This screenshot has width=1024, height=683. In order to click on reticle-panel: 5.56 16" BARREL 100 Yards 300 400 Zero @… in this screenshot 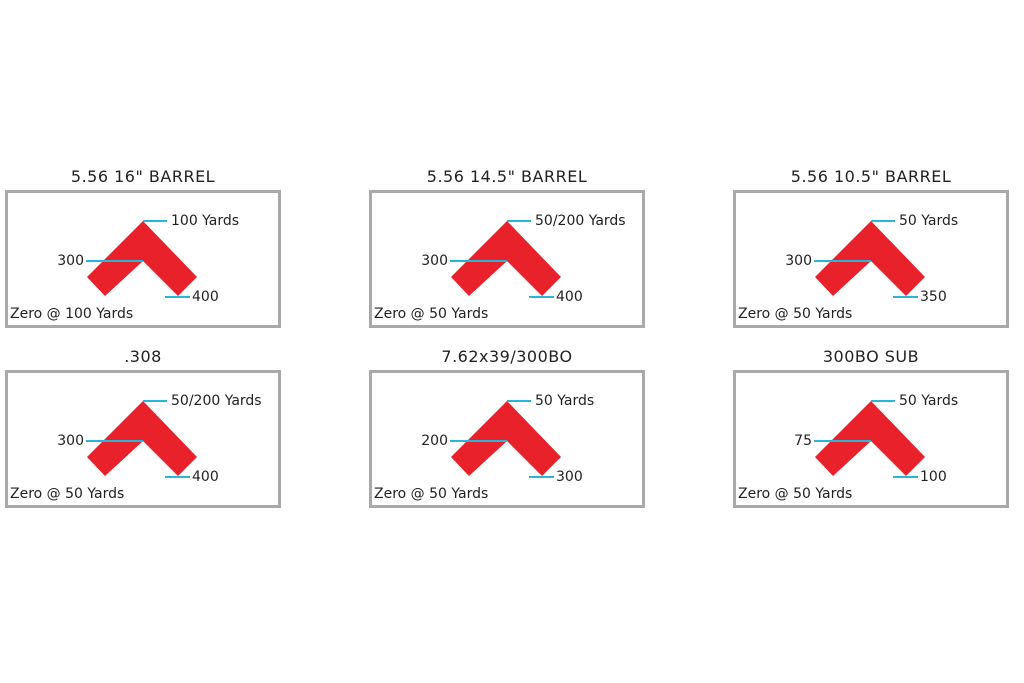, I will do `click(143, 247)`.